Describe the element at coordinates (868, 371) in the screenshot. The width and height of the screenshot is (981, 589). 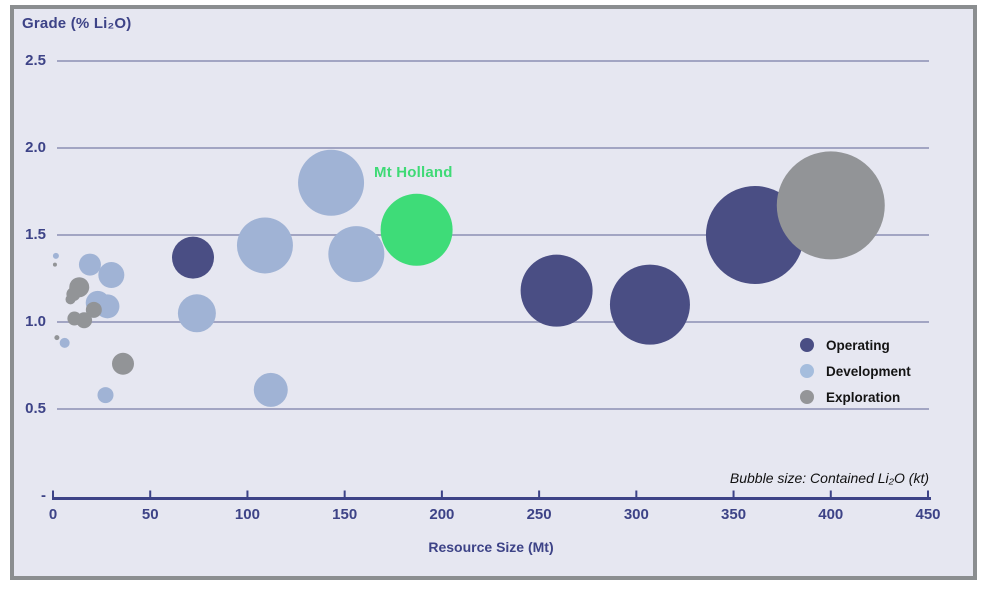
I see `legend-label-development: Development` at that location.